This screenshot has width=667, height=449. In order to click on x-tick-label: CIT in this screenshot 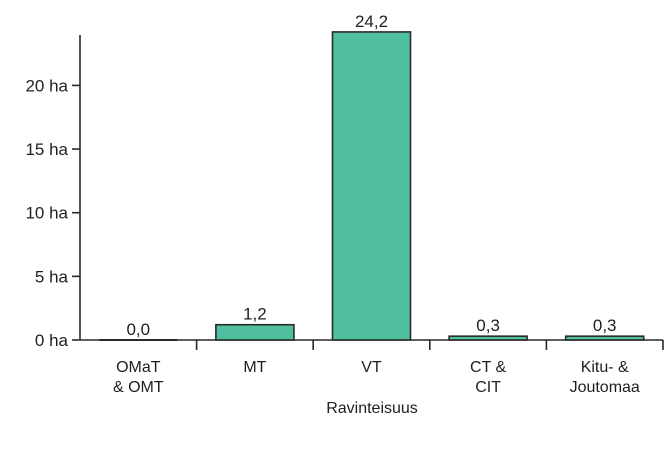, I will do `click(488, 387)`.